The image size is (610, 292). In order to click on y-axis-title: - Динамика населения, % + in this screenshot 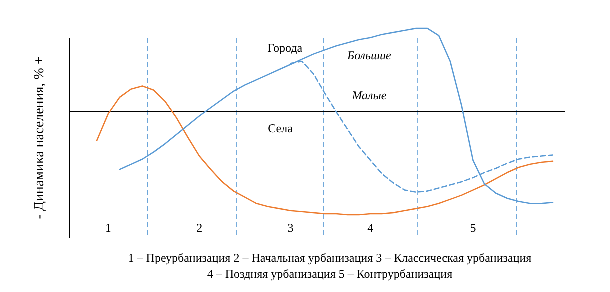, I will do `click(40, 138)`.